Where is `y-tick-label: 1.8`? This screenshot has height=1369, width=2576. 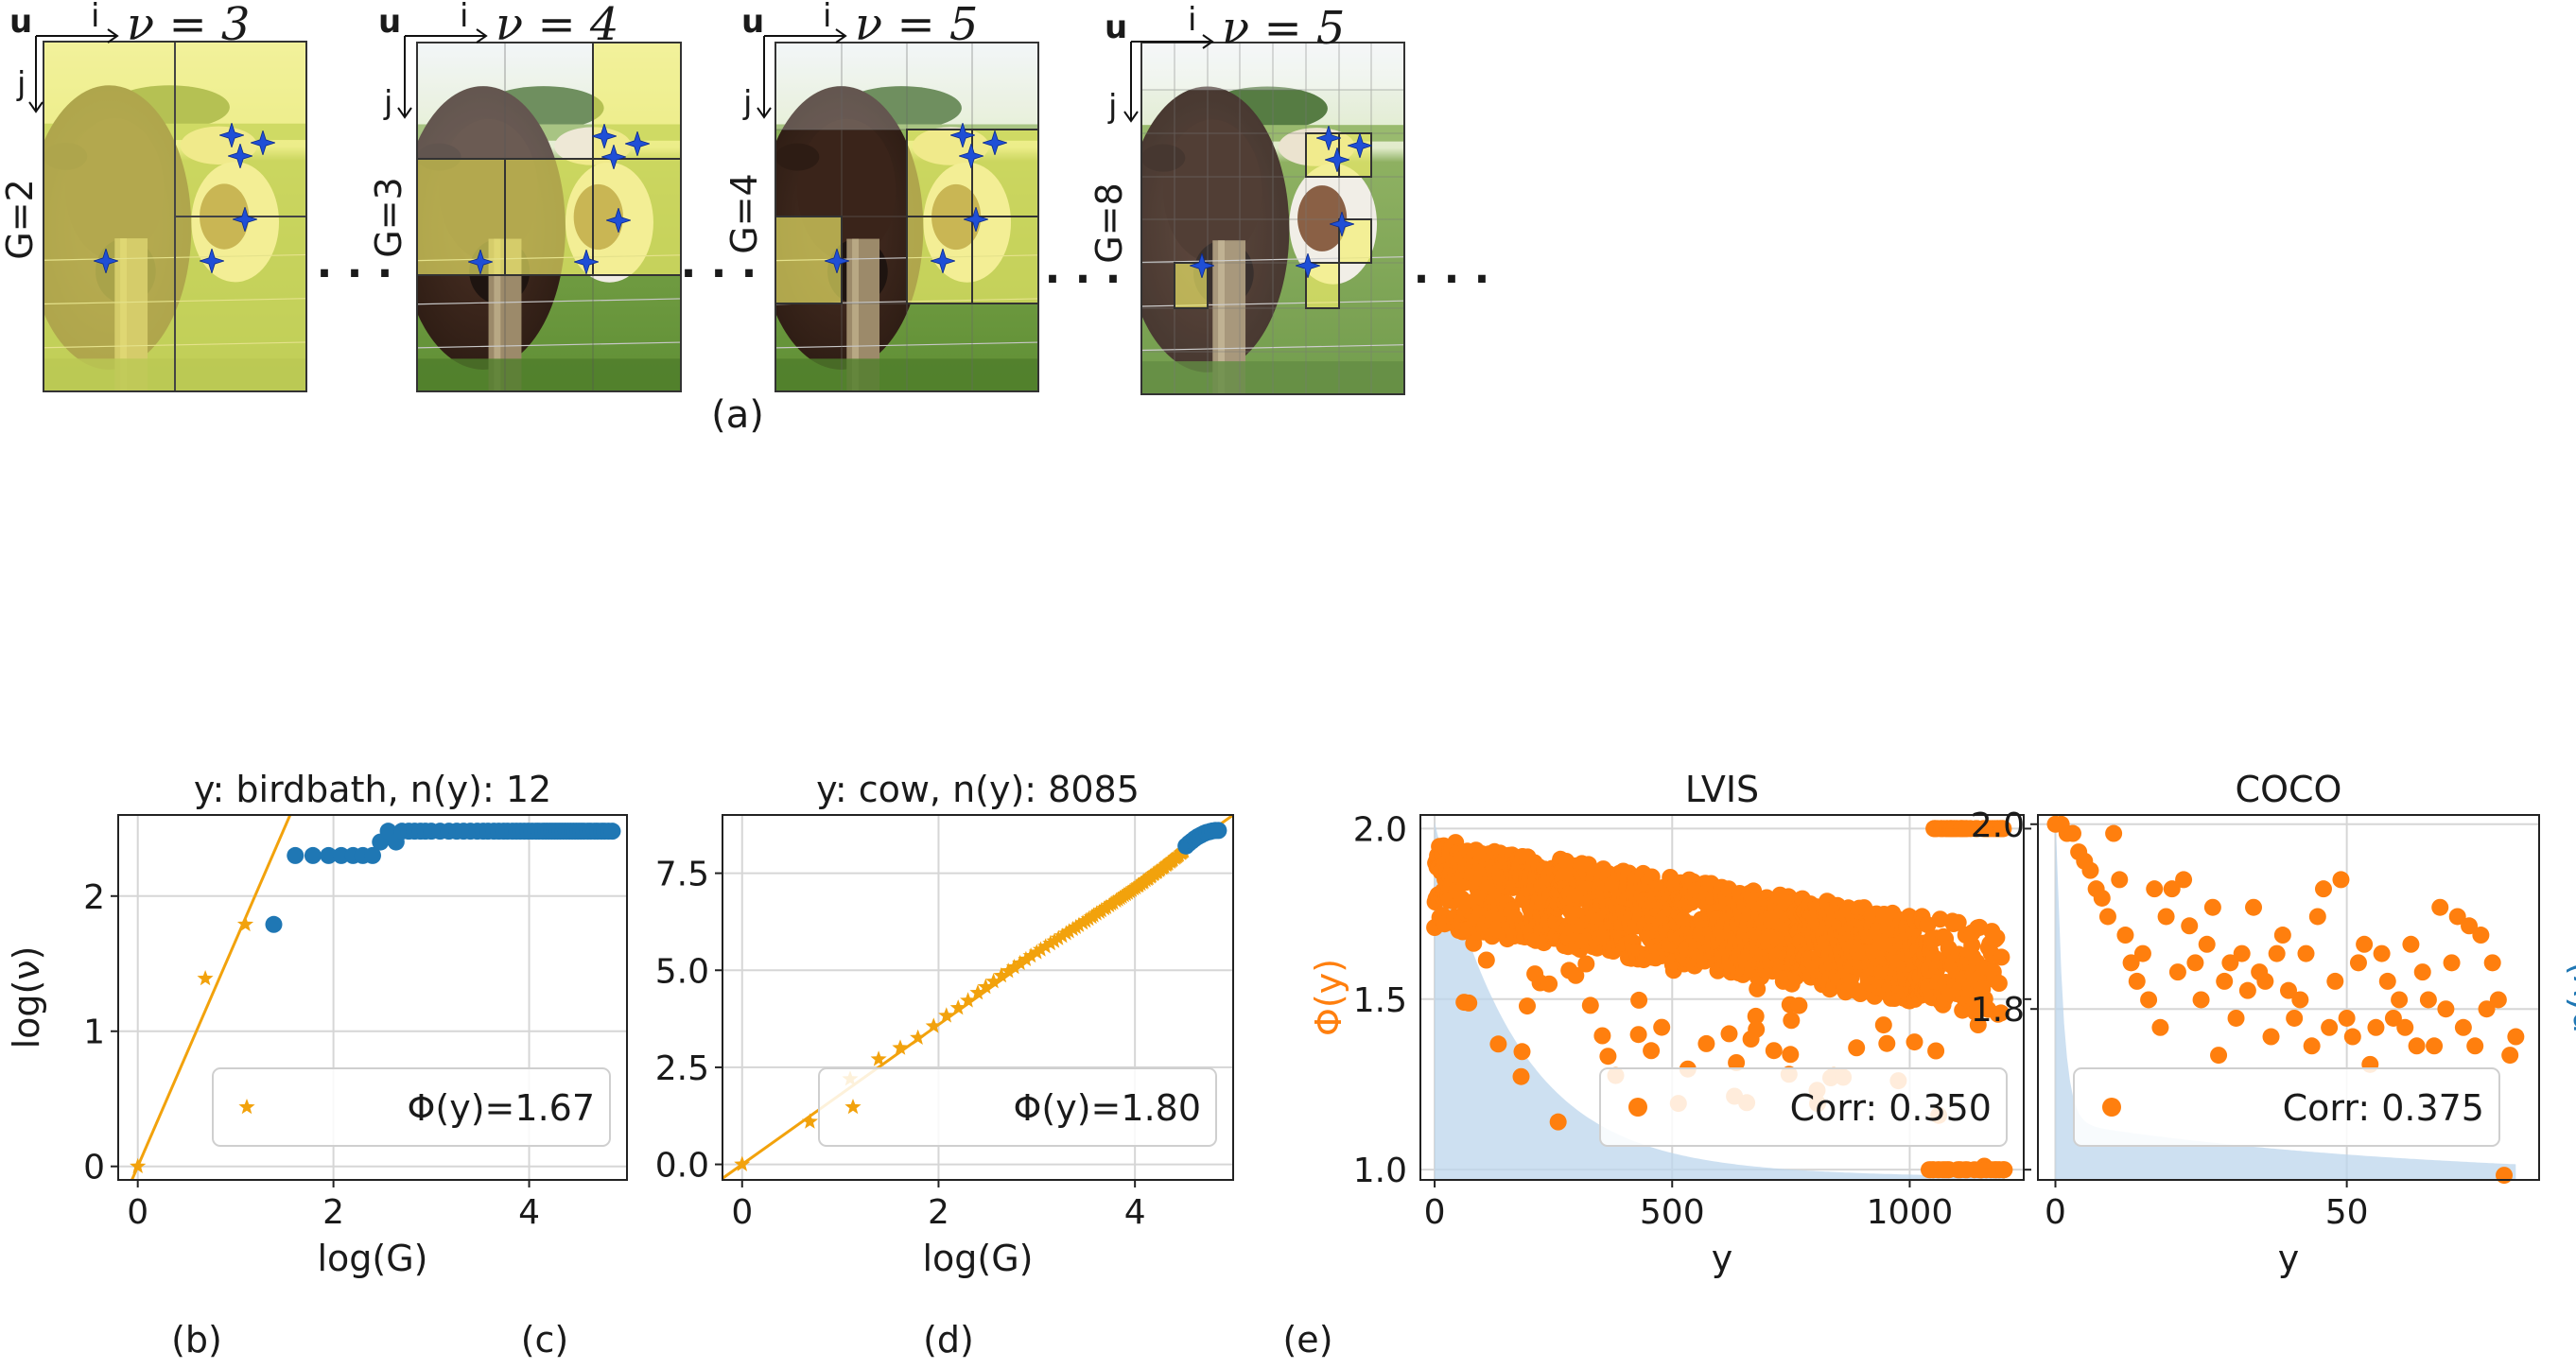
y-tick-label: 1.8 is located at coordinates (1998, 1010).